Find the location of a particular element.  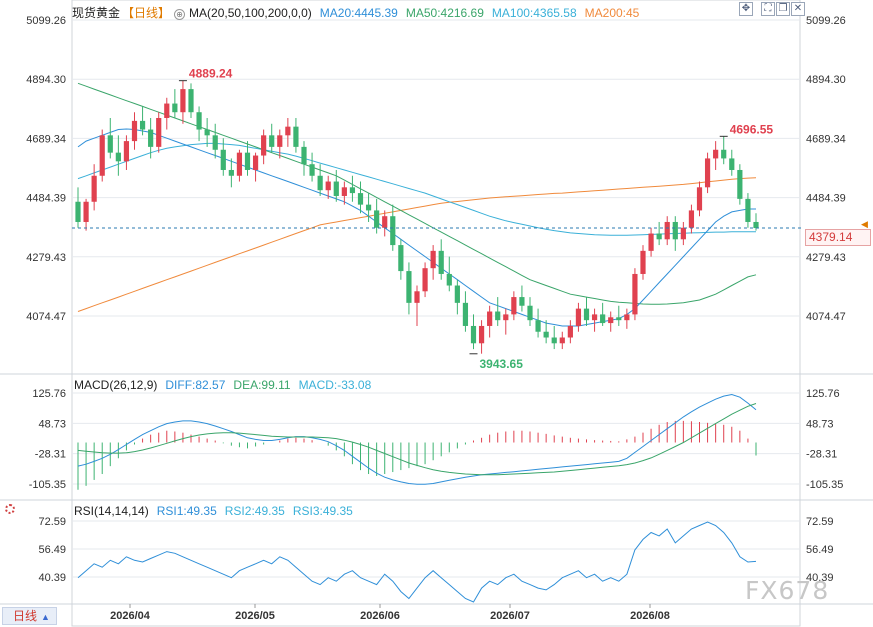

ma100-value: MA100:4365.58 is located at coordinates (534, 13).